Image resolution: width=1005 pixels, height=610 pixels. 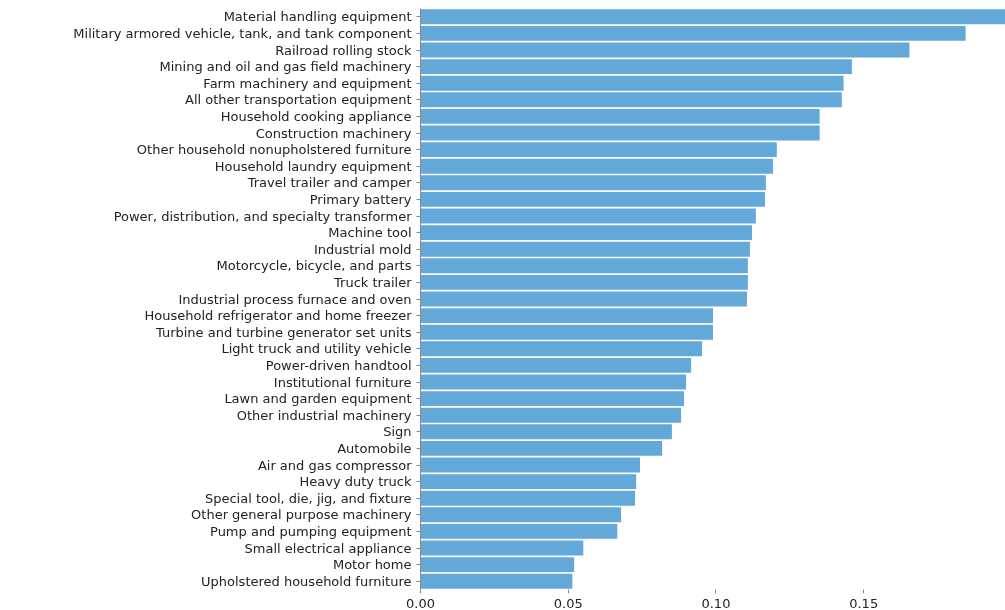 What do you see at coordinates (420, 602) in the screenshot?
I see `x-tick-label: 0.00` at bounding box center [420, 602].